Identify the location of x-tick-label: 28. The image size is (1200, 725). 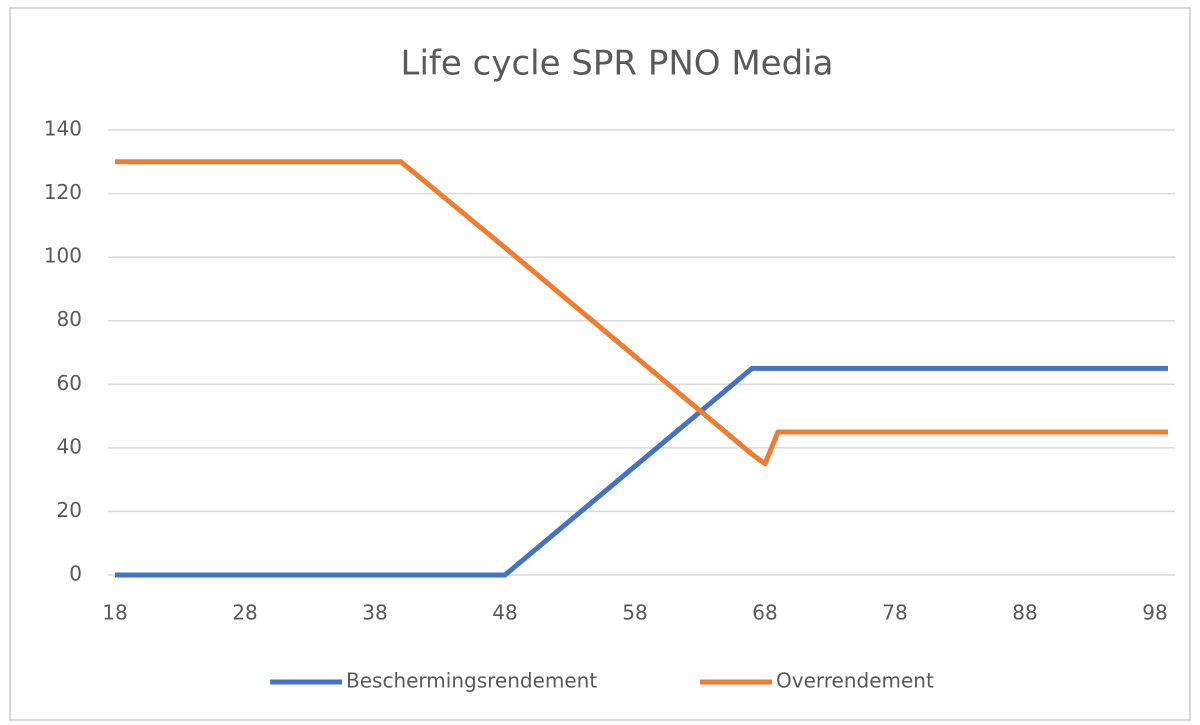
(244, 613).